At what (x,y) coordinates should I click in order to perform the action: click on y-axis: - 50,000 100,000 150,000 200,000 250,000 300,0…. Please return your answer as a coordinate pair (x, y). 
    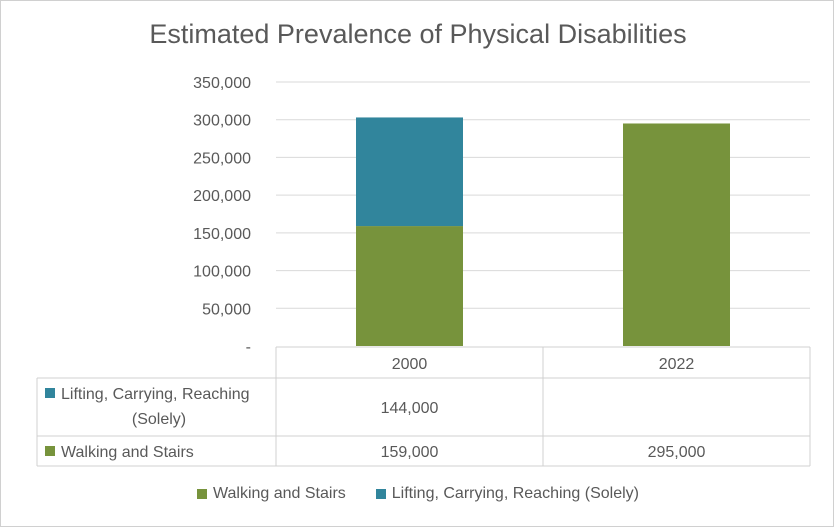
    Looking at the image, I should click on (222, 215).